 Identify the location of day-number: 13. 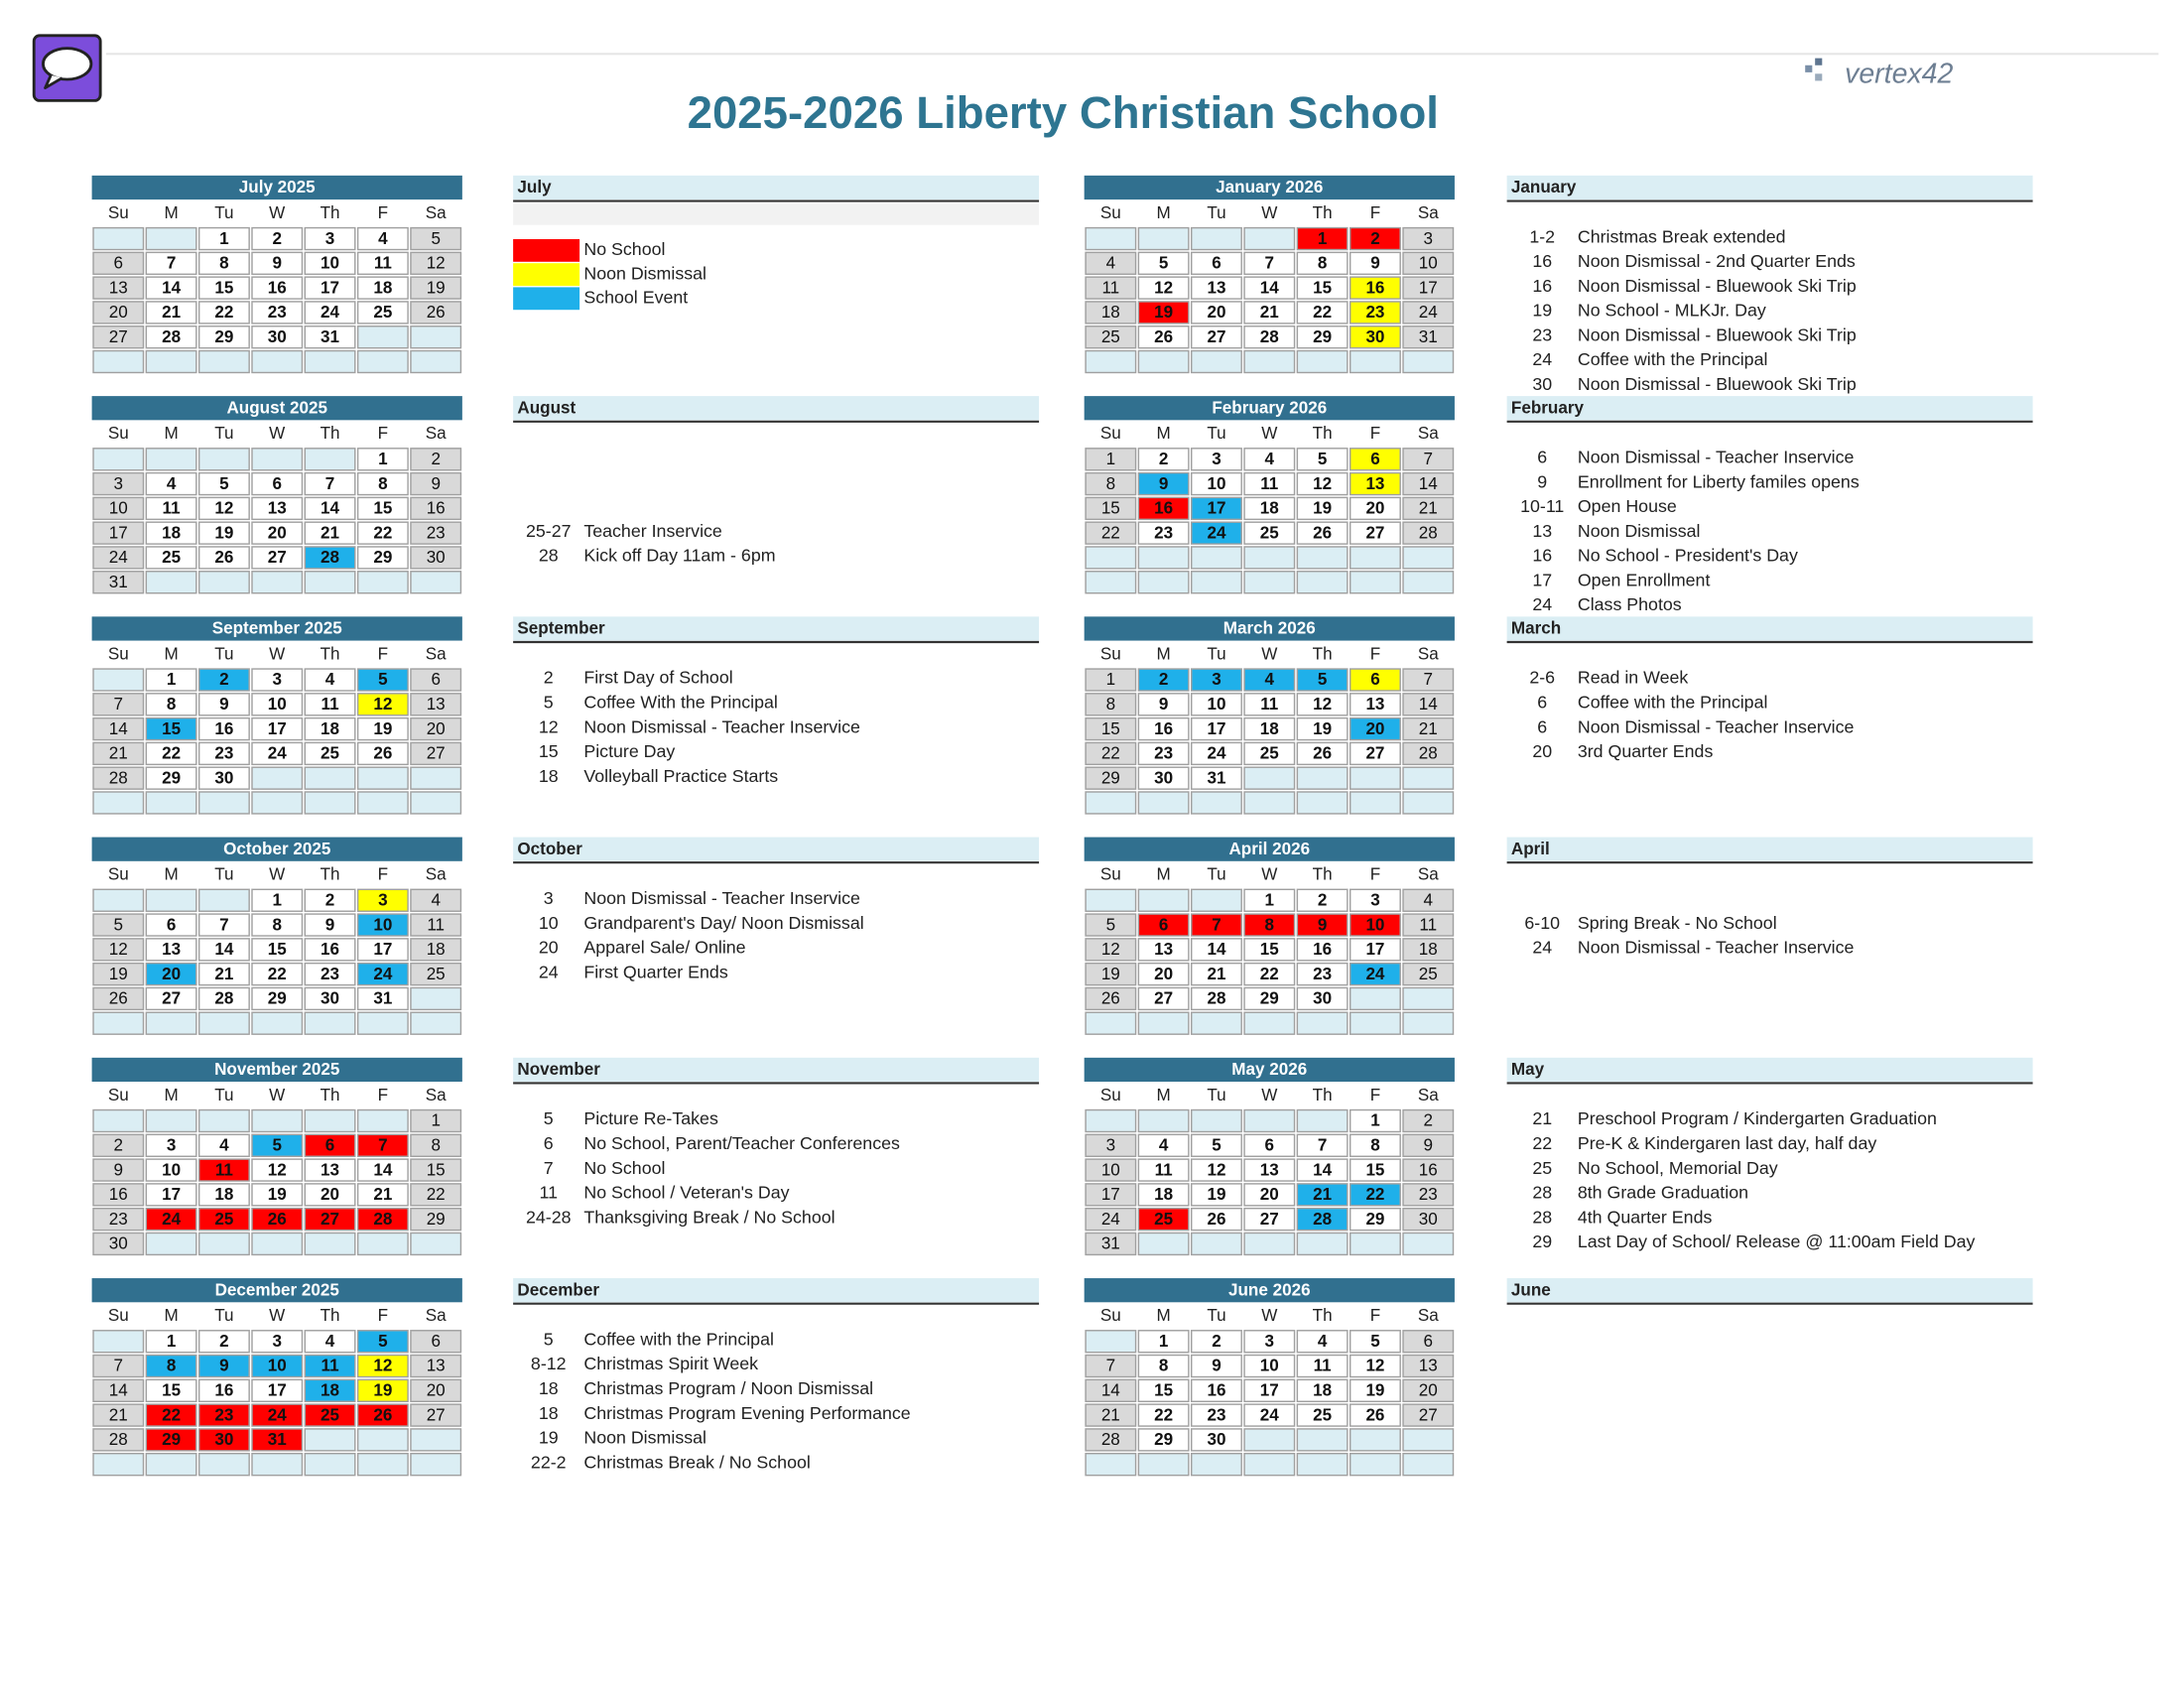
(277, 508).